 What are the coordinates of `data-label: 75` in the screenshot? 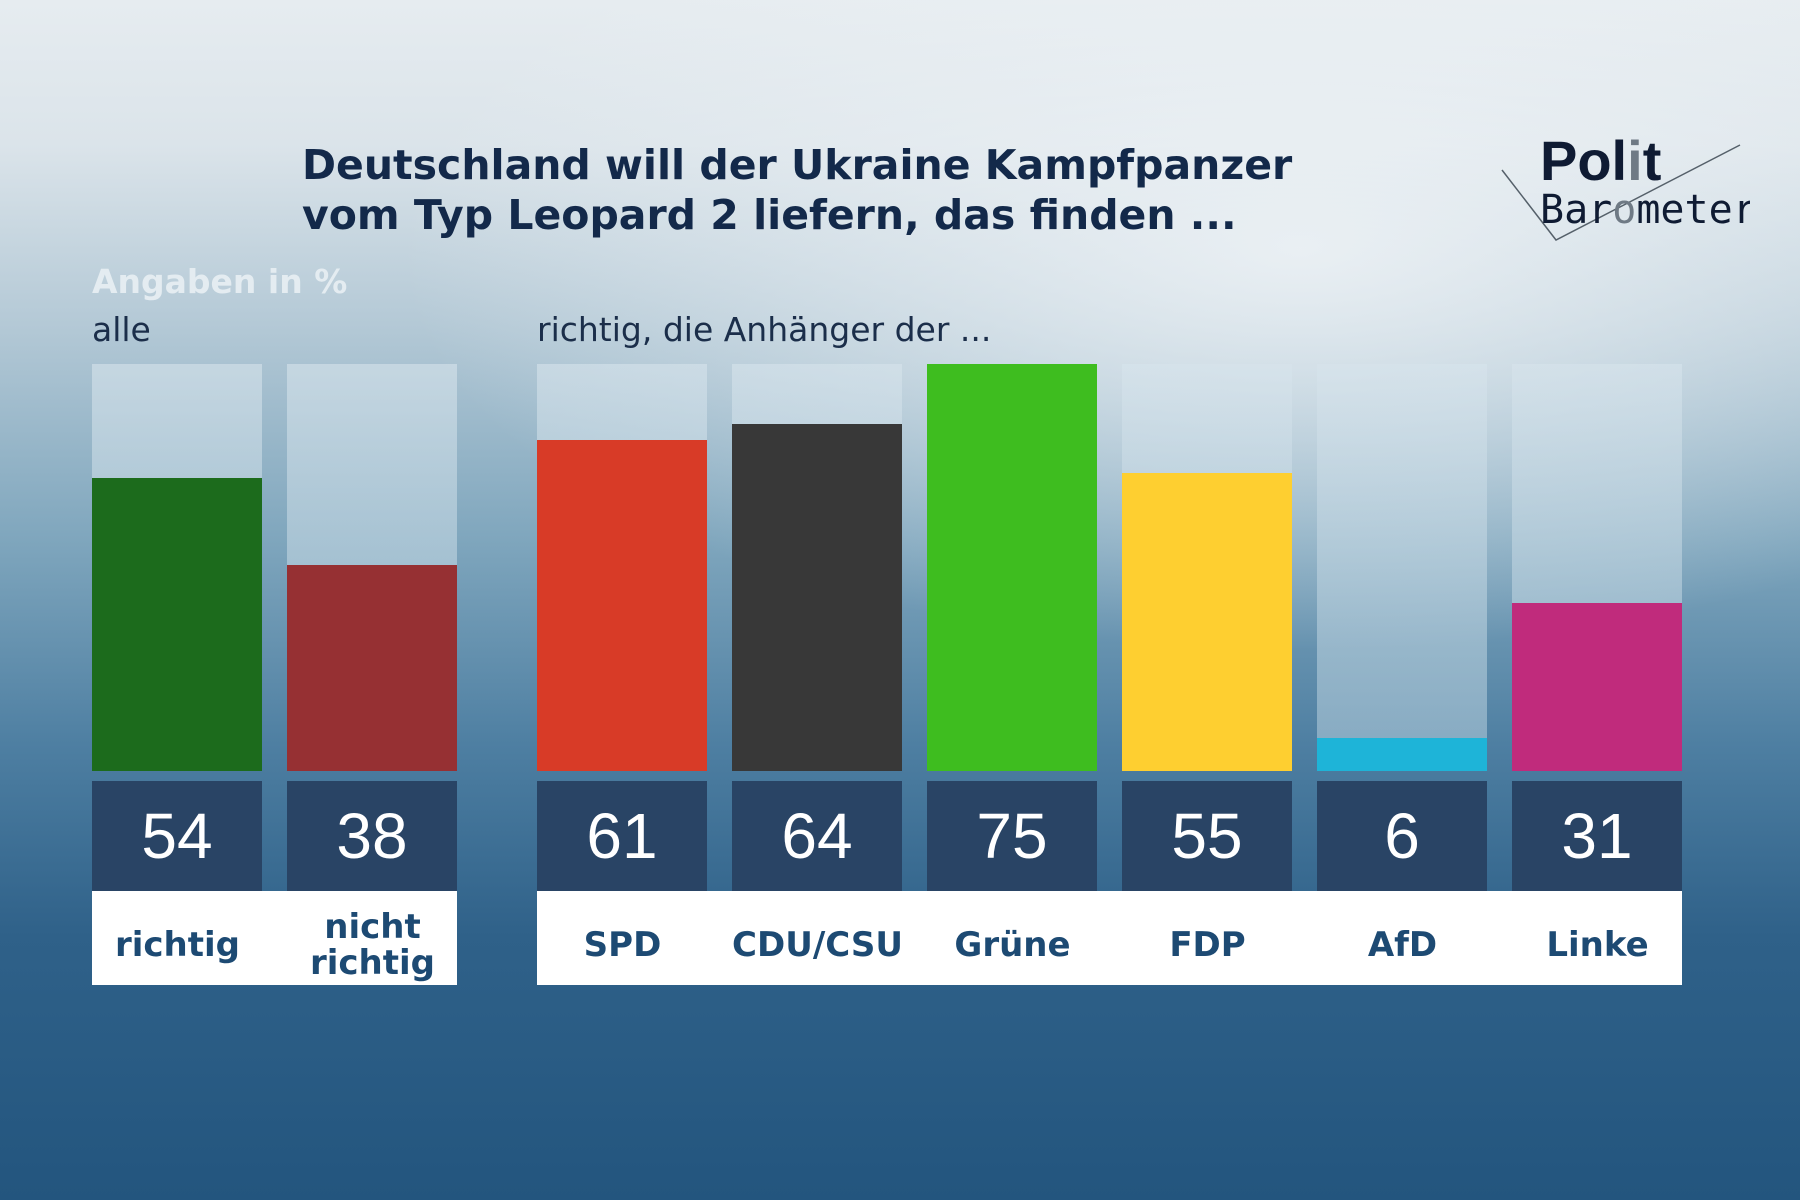 It's located at (1012, 836).